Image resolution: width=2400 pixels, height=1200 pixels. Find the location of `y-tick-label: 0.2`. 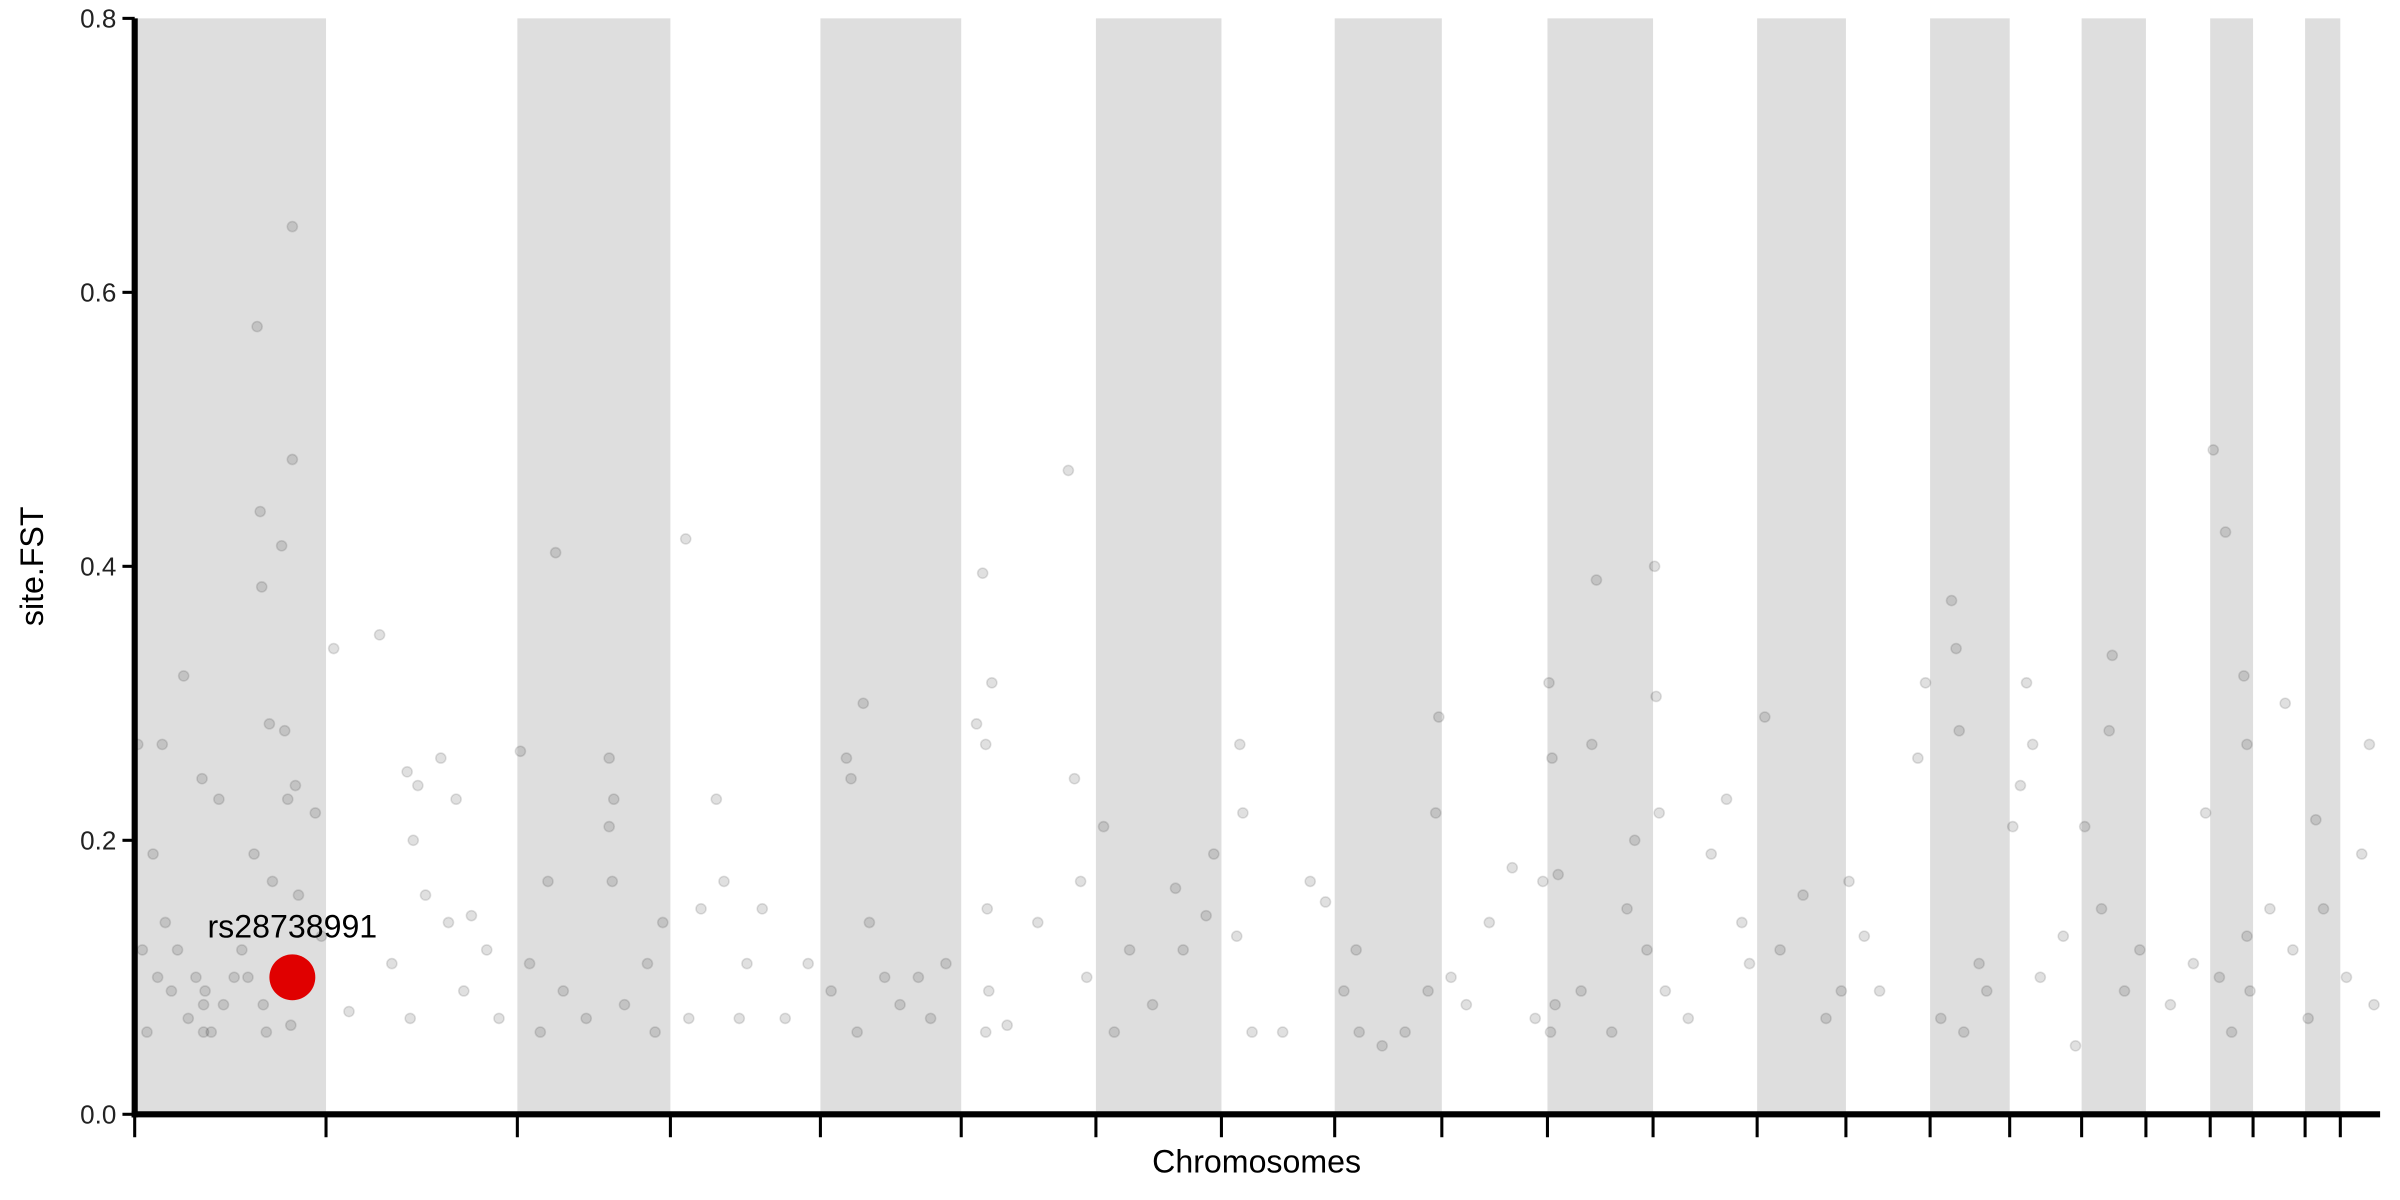

y-tick-label: 0.2 is located at coordinates (98, 840).